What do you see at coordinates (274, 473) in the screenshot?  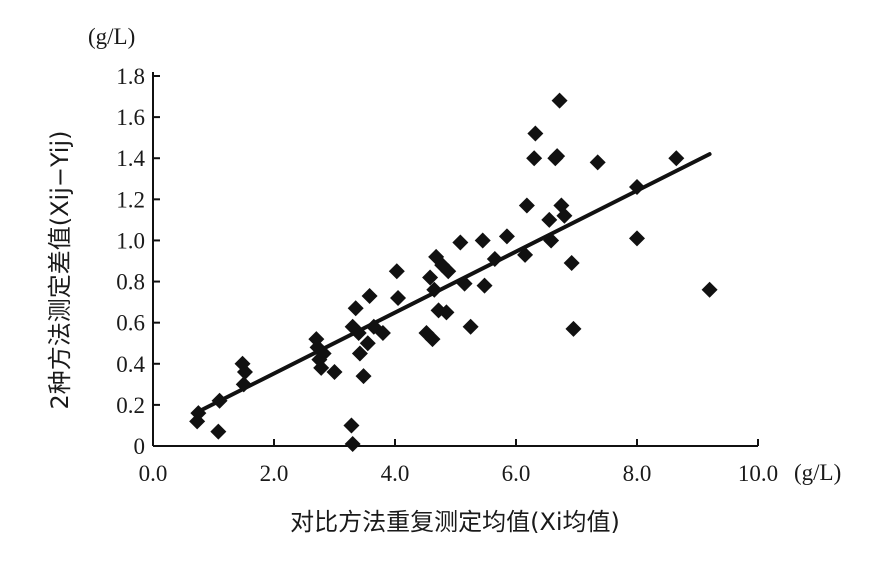 I see `x-tick-label: 2.0` at bounding box center [274, 473].